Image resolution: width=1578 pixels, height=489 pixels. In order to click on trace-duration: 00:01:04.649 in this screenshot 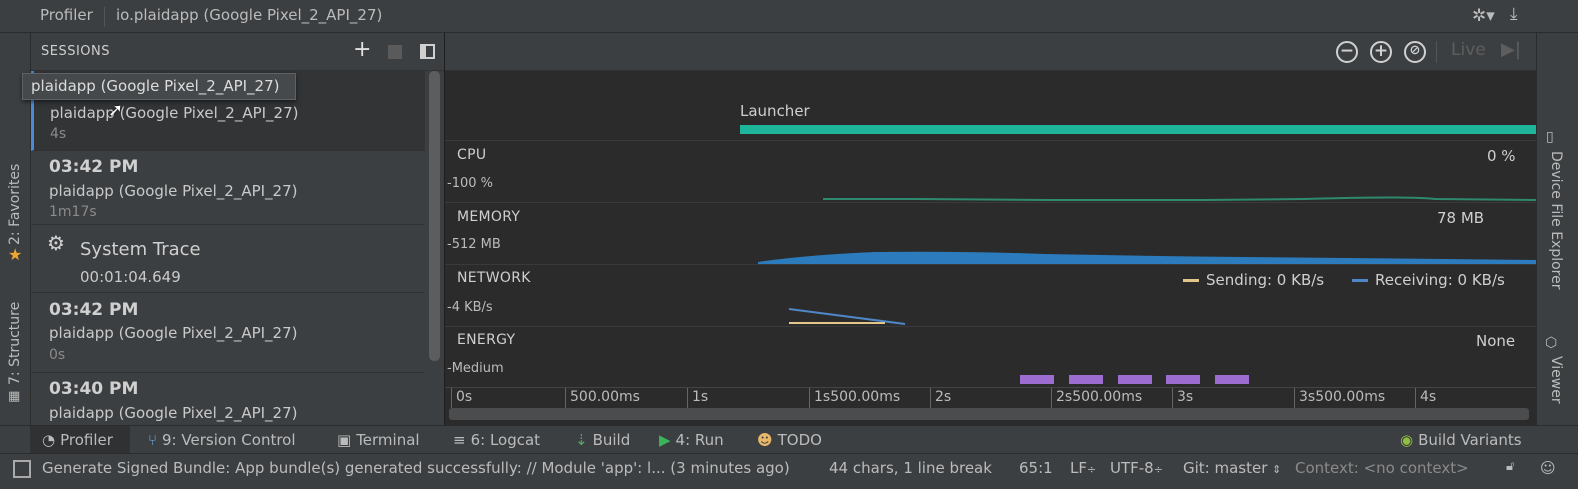, I will do `click(130, 277)`.